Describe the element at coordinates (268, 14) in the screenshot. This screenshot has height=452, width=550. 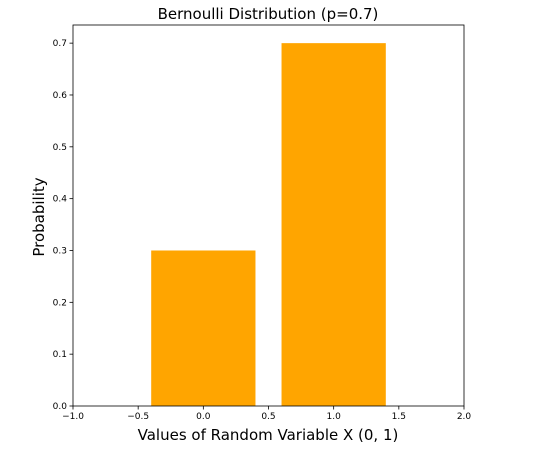
I see `chart-title: Bernoulli Distribution (p=0.7)` at that location.